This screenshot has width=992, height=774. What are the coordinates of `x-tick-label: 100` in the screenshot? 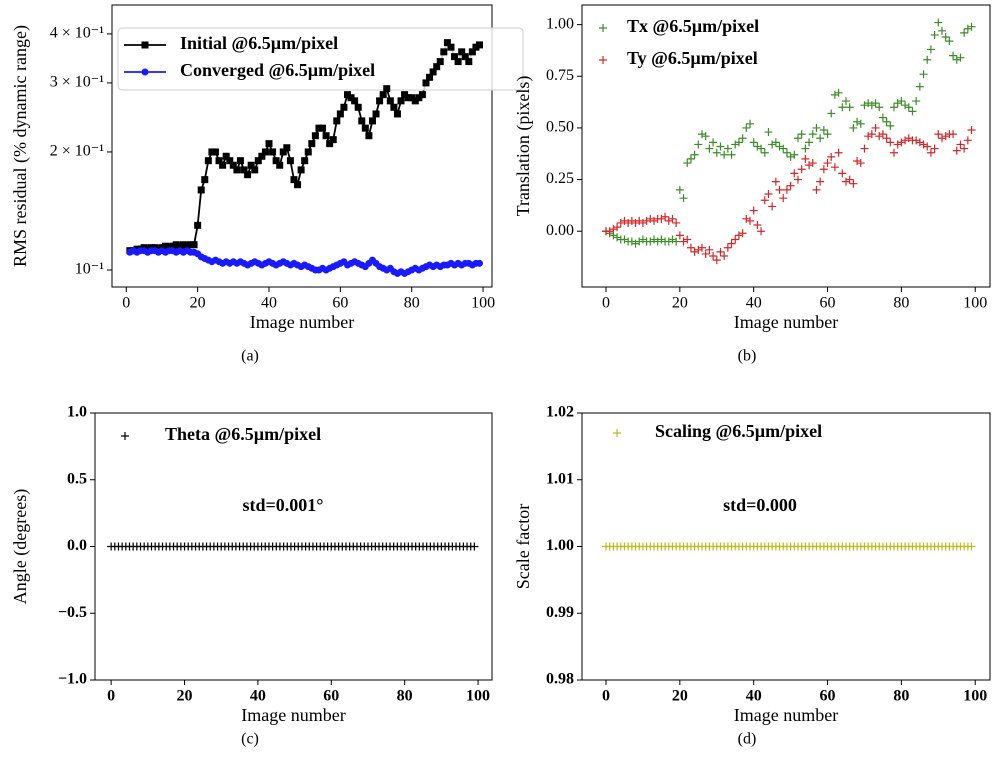 It's located at (483, 303).